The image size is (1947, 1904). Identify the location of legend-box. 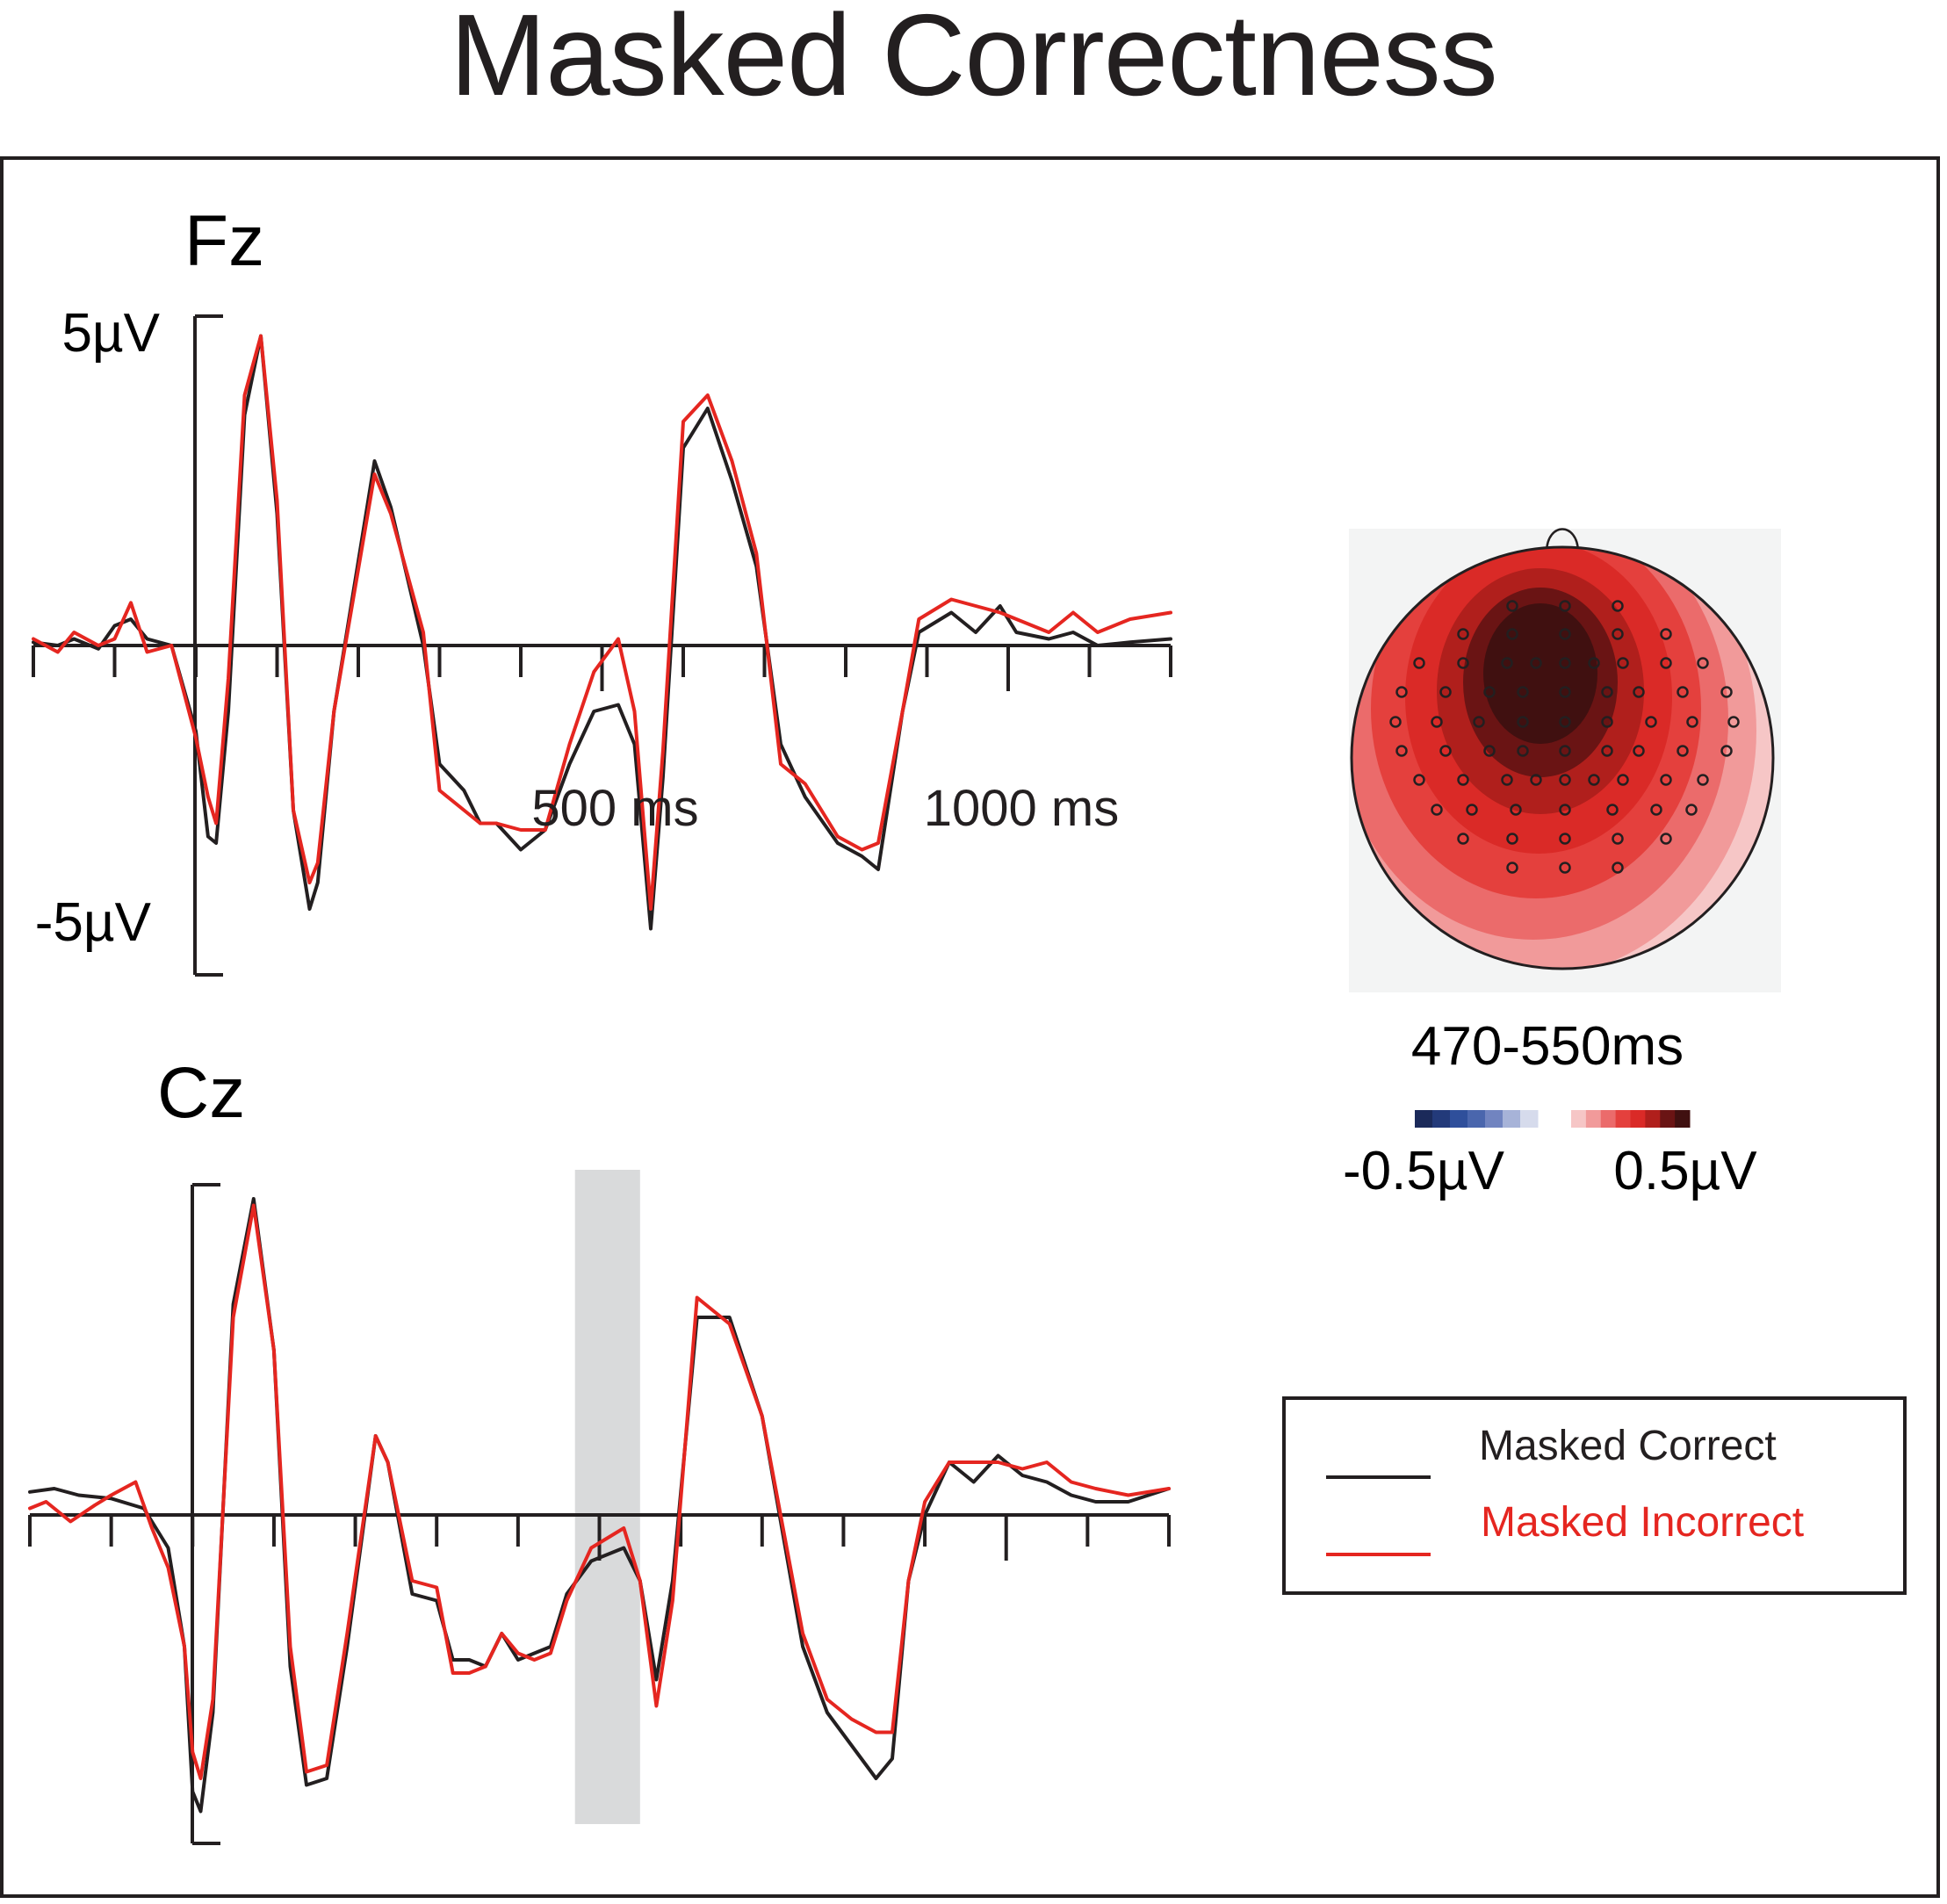
(1594, 1495).